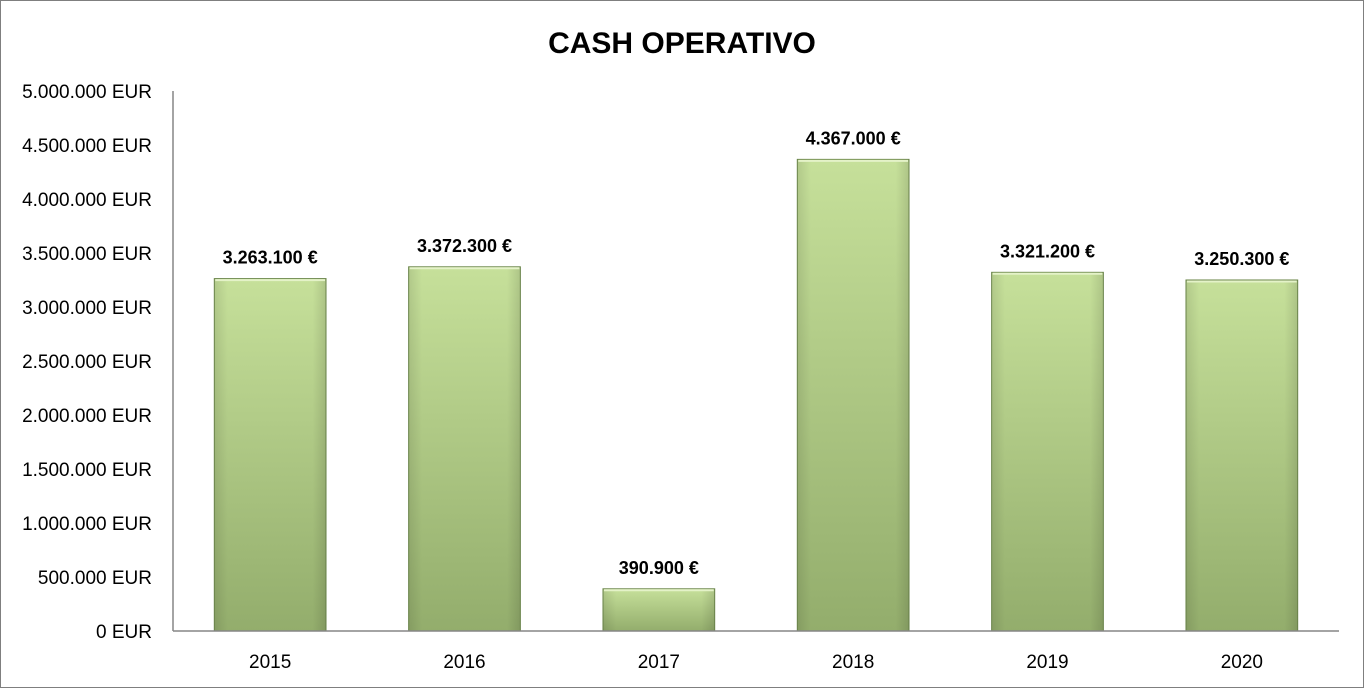 This screenshot has width=1364, height=688. Describe the element at coordinates (756, 662) in the screenshot. I see `x-axis-tick-labels: 2015 2016 2017 2018 2019 2020` at that location.